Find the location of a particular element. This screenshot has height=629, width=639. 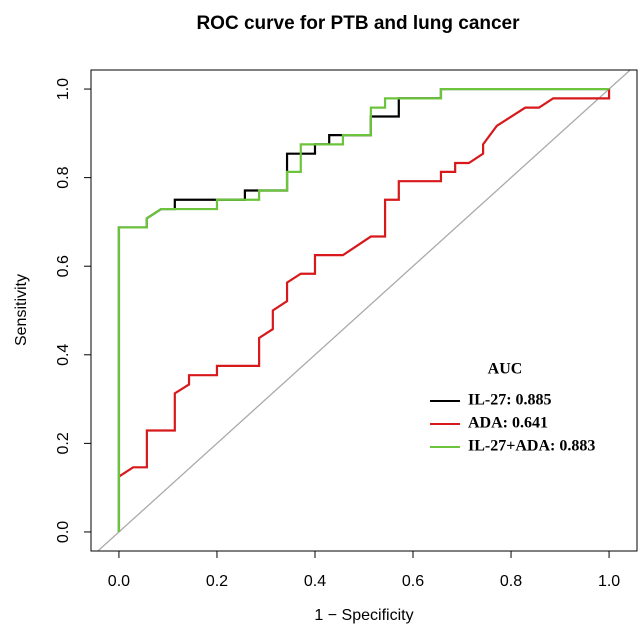

legend-label: IL-27: 0.885 is located at coordinates (510, 400).